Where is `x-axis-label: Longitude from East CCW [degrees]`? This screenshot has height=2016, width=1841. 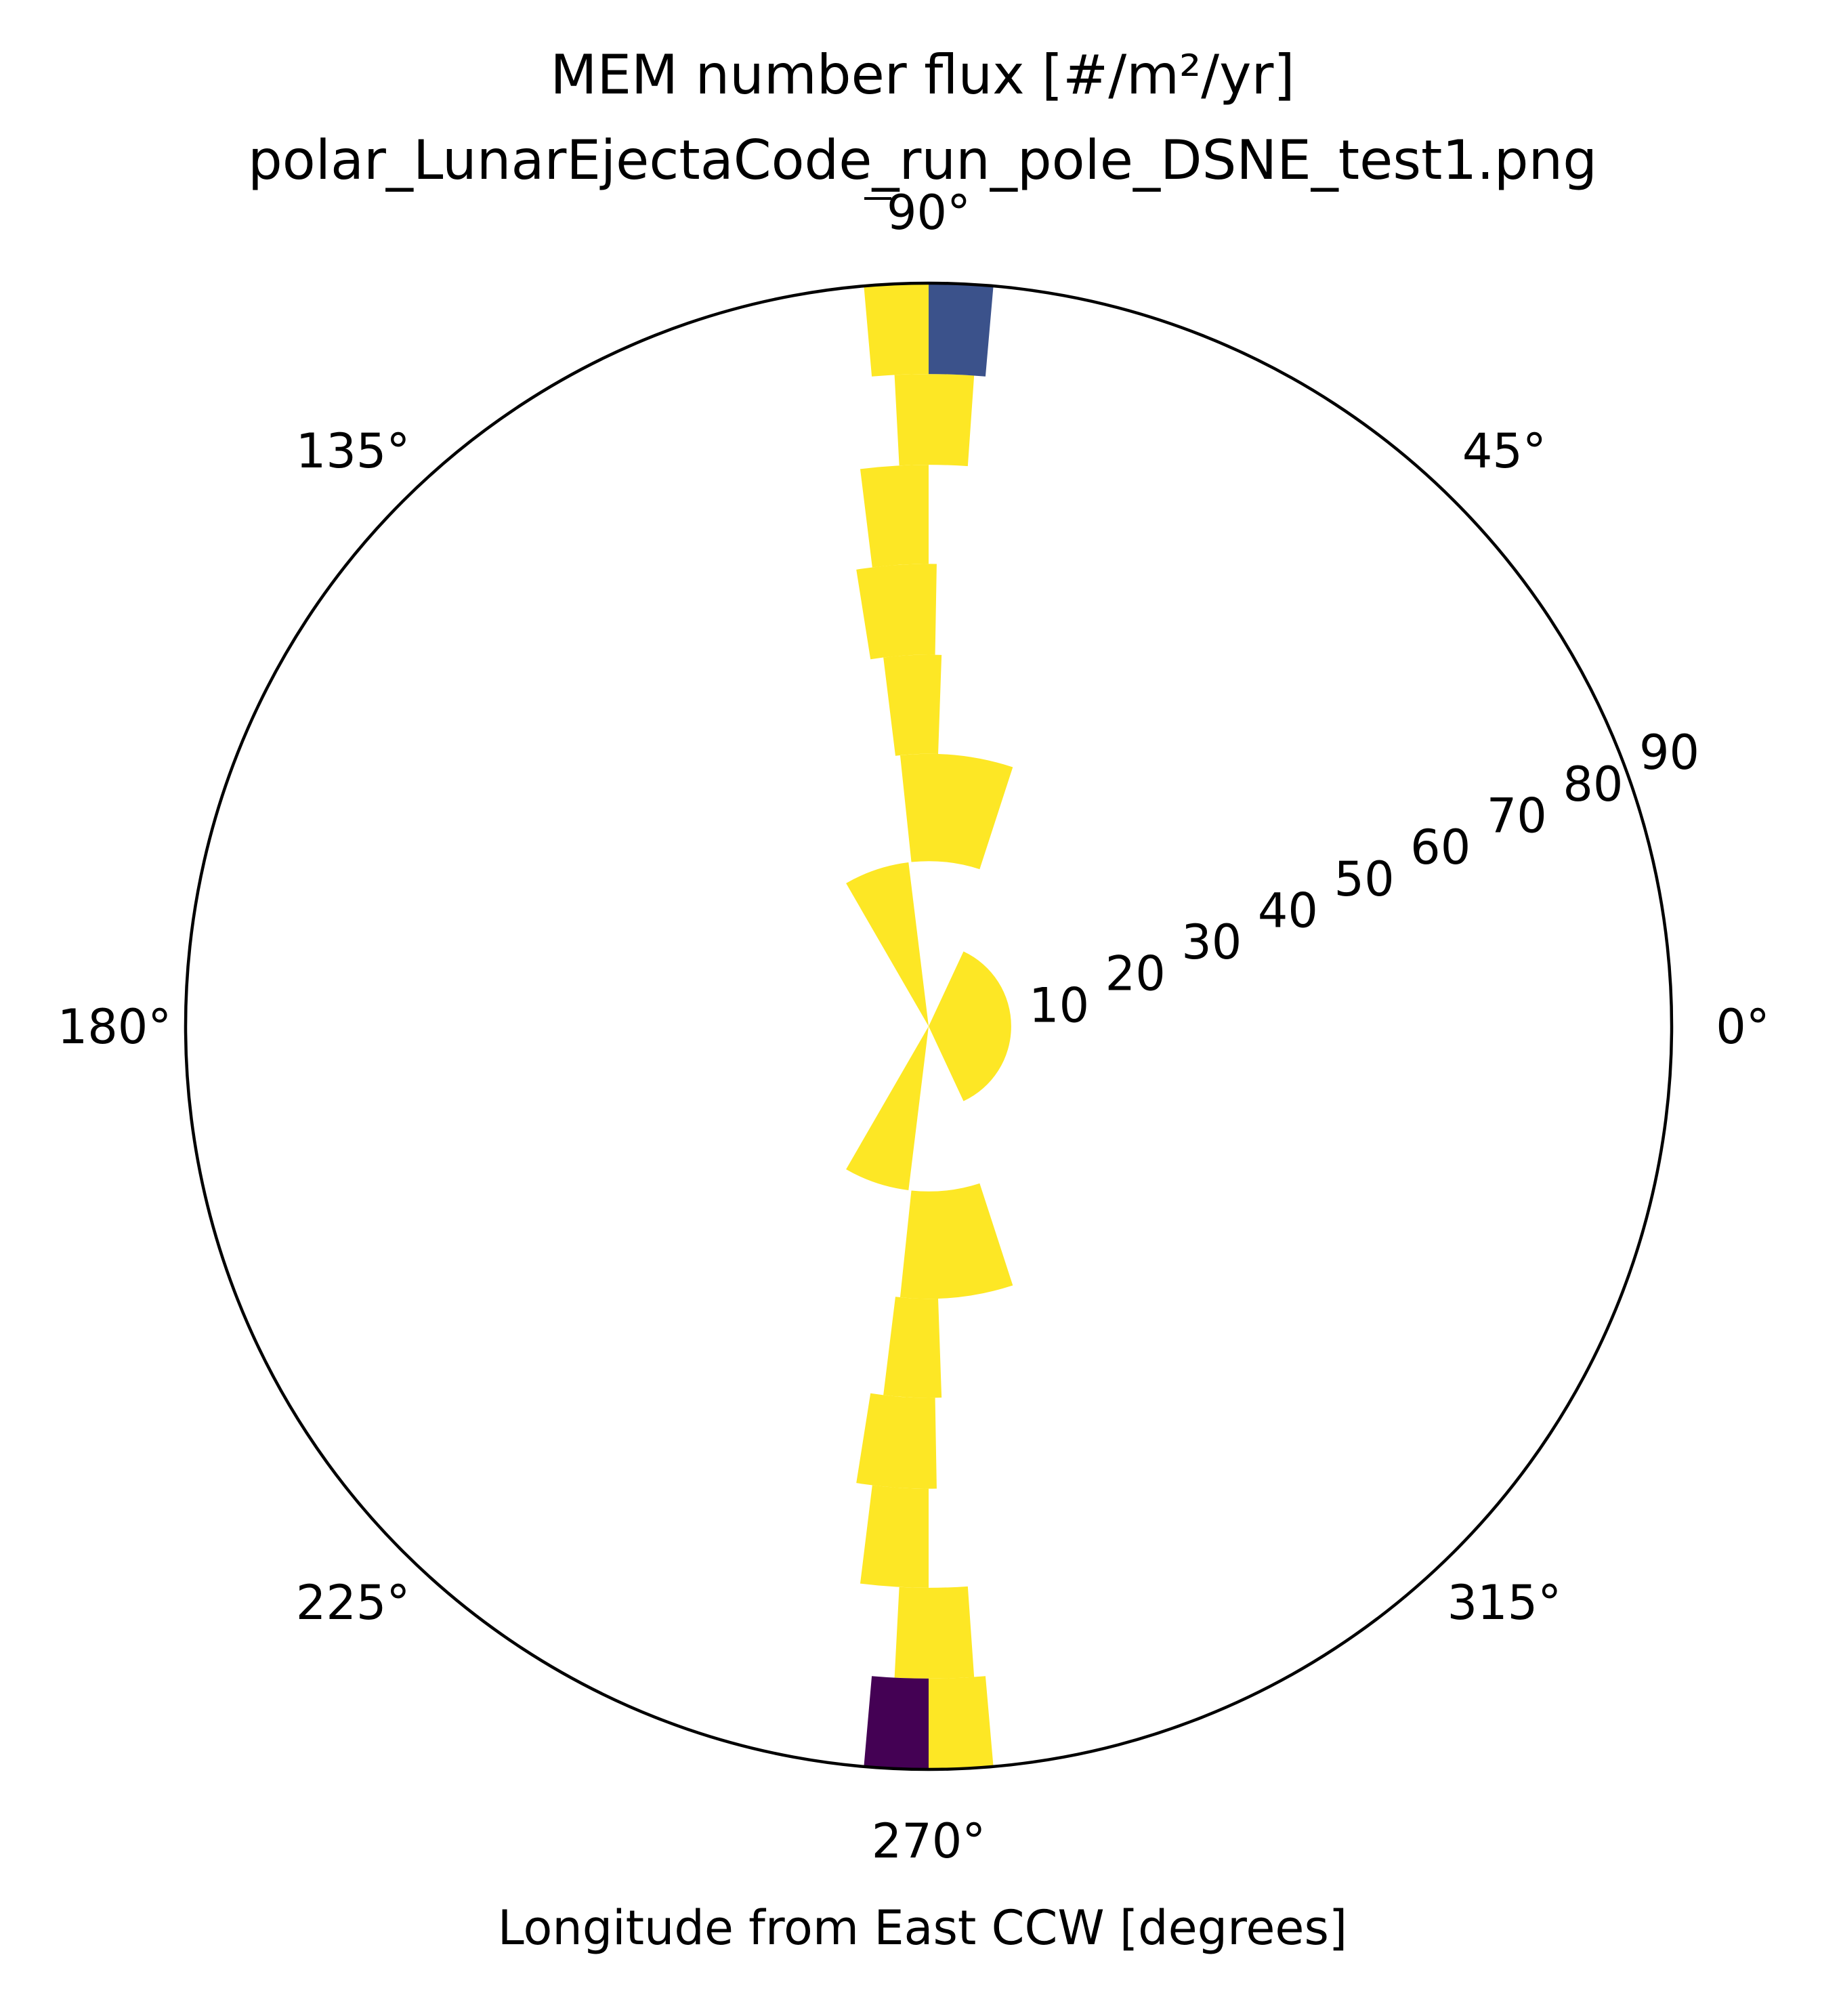 x-axis-label: Longitude from East CCW [degrees] is located at coordinates (922, 1928).